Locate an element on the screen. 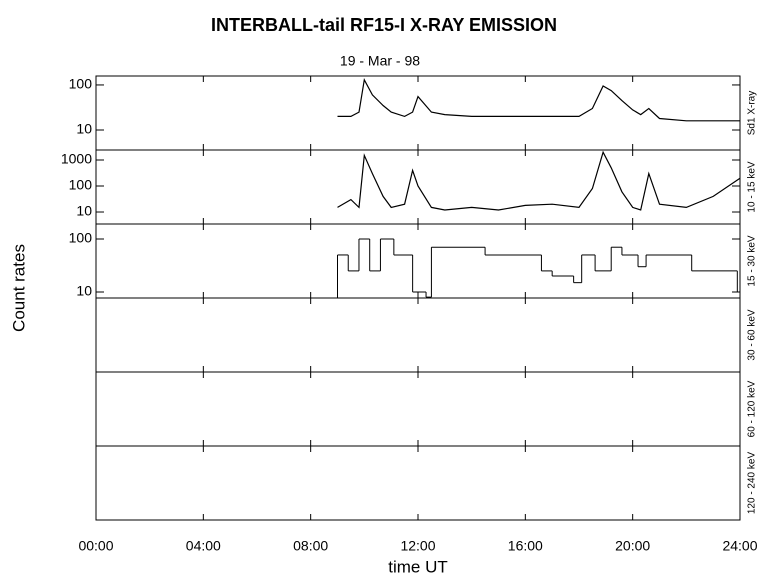 This screenshot has height=579, width=780. x-tick-label: 24:00 is located at coordinates (739, 546).